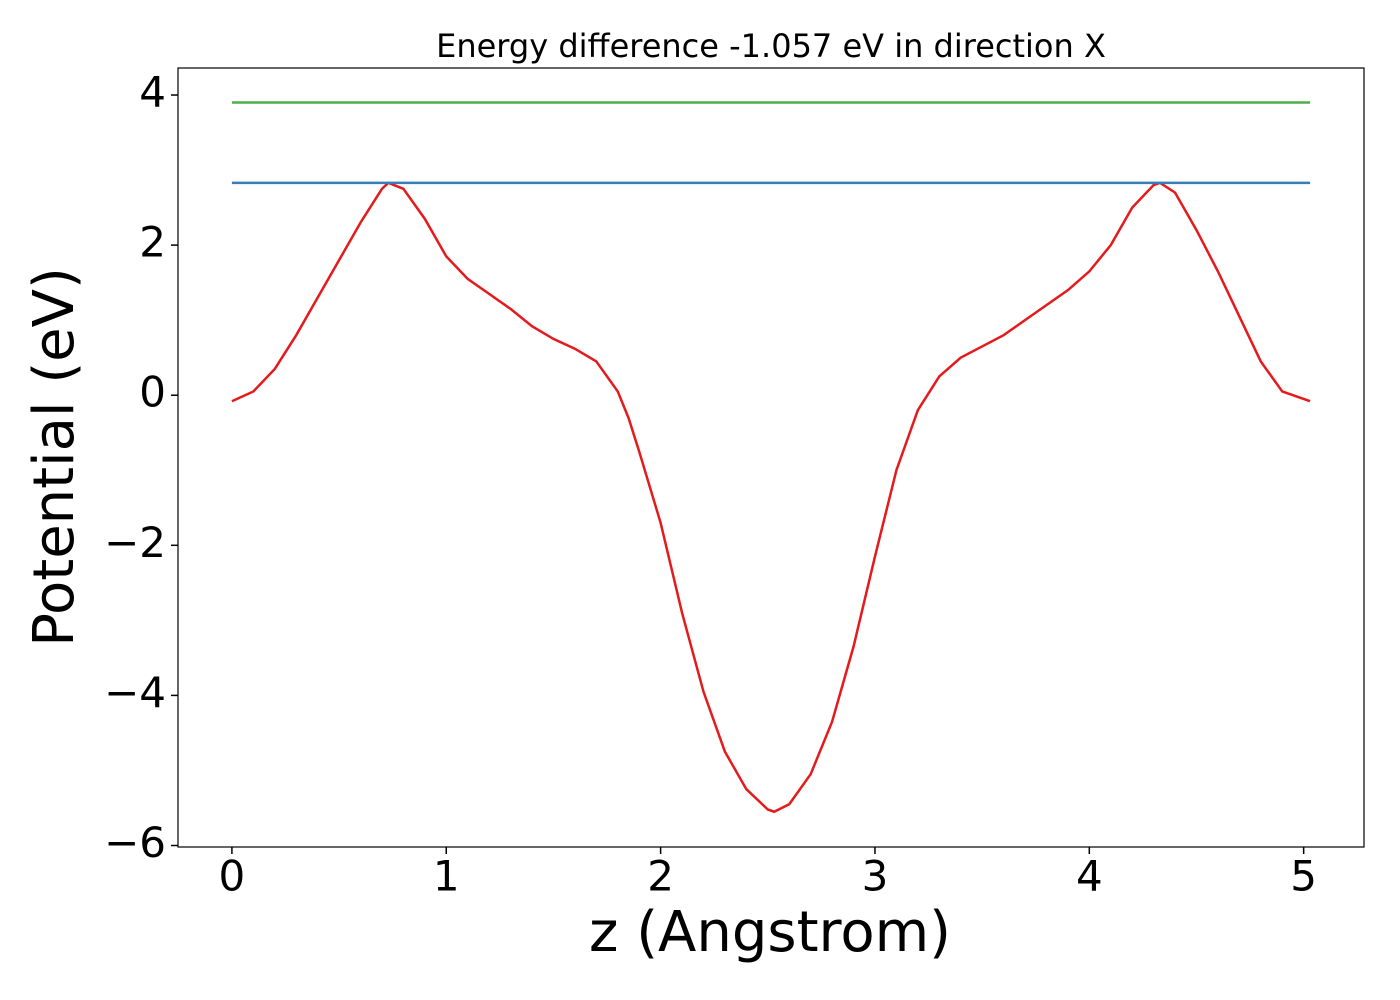 The height and width of the screenshot is (1000, 1400). Describe the element at coordinates (1303, 876) in the screenshot. I see `x-tick-label: 5` at that location.